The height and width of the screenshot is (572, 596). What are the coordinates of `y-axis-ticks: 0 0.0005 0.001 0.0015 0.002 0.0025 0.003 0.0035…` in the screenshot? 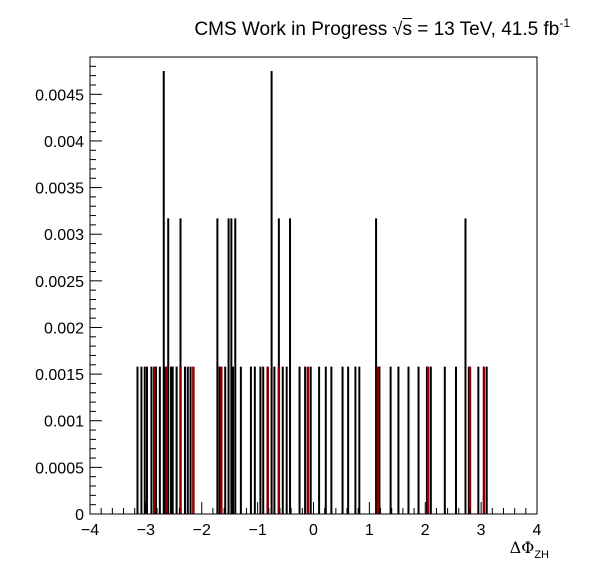 It's located at (68, 290).